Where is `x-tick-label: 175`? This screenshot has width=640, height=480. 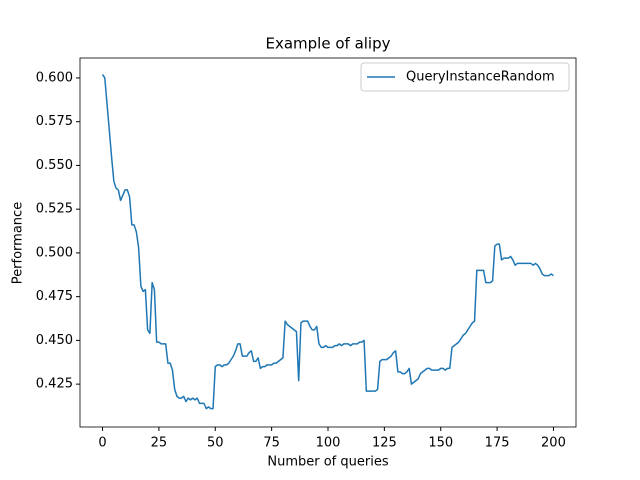 x-tick-label: 175 is located at coordinates (497, 443).